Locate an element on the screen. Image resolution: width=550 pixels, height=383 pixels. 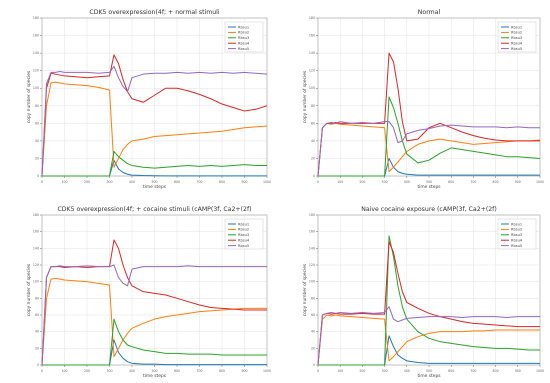
series-line-rbsu3 is located at coordinates (429, 300).